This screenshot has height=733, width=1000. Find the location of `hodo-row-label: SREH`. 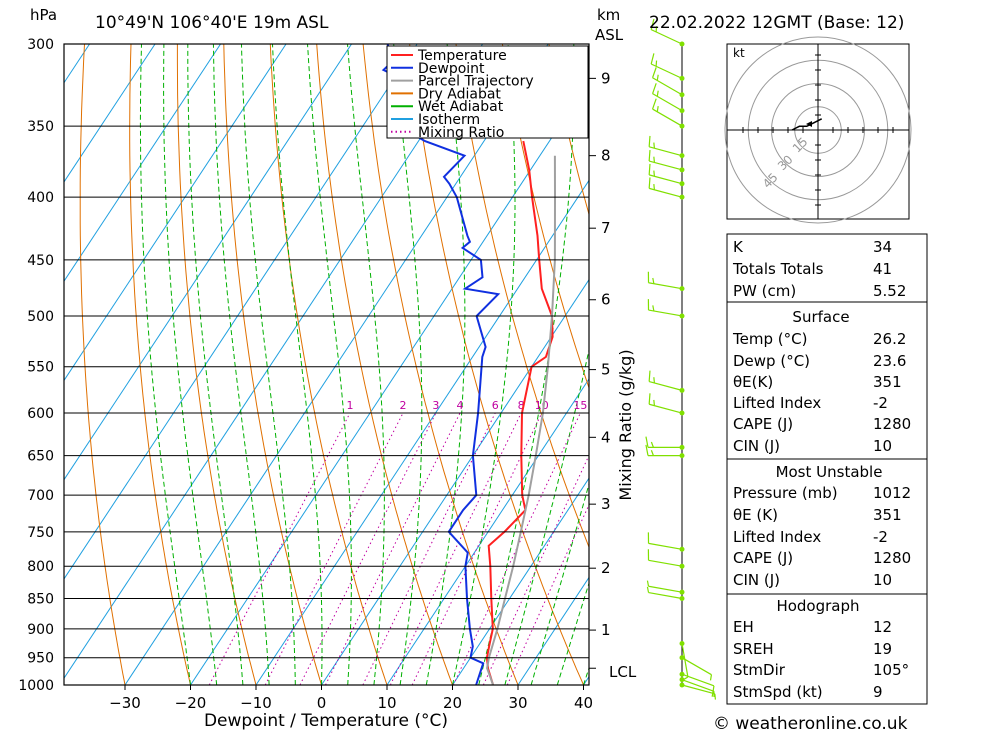

hodo-row-label: SREH is located at coordinates (753, 649).